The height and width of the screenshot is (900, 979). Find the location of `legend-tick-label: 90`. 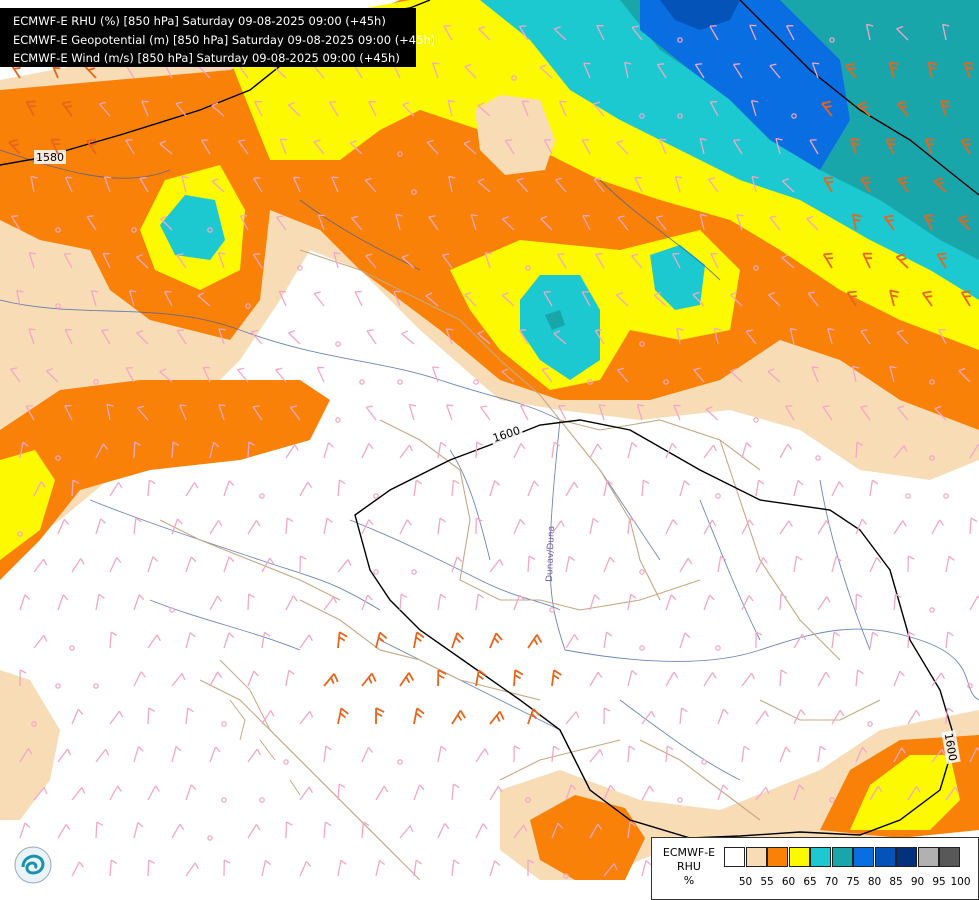

legend-tick-label: 90 is located at coordinates (917, 882).